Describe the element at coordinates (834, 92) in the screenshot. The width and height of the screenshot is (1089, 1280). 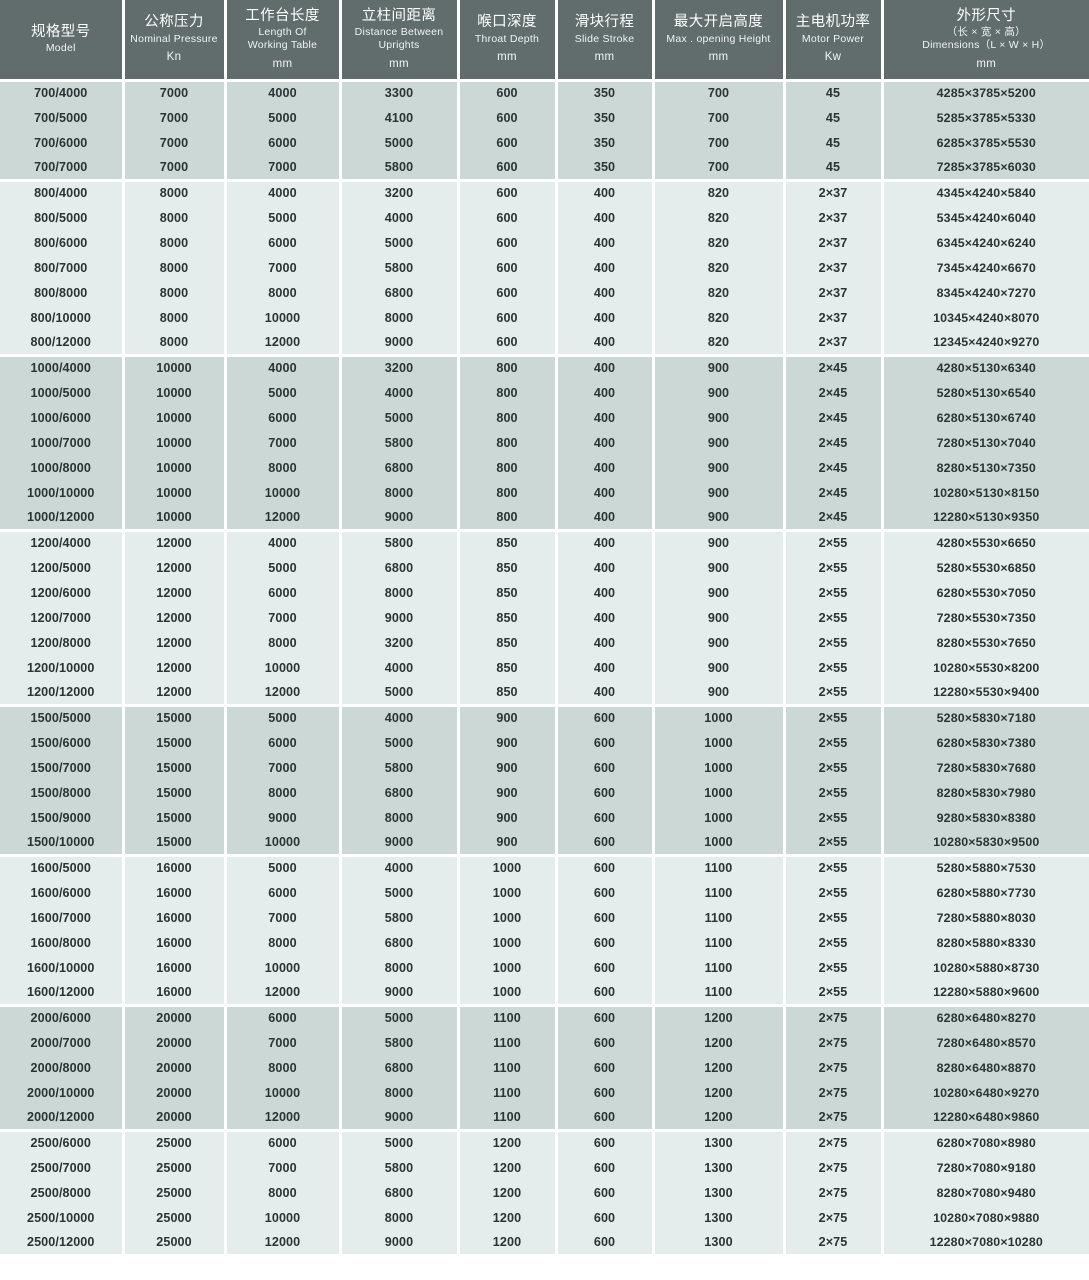
I see `cell-motor_power: 45` at that location.